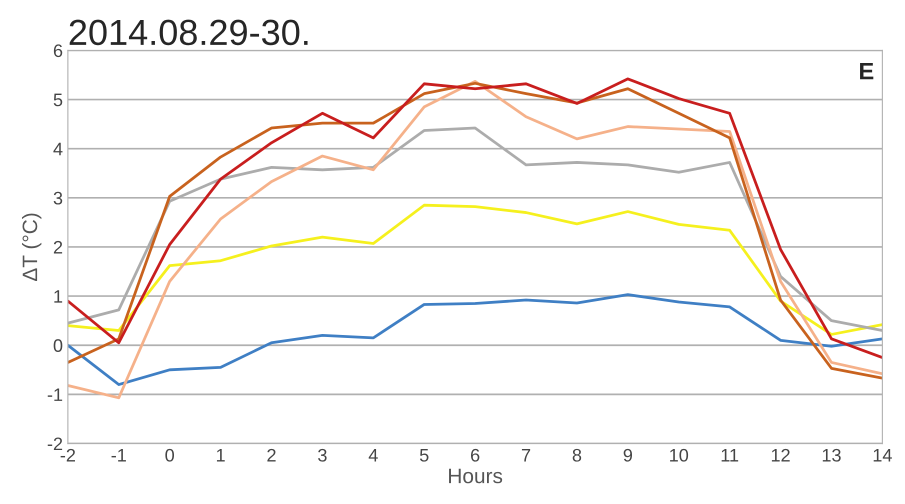  What do you see at coordinates (781, 455) in the screenshot?
I see `x-tick-label: 12` at bounding box center [781, 455].